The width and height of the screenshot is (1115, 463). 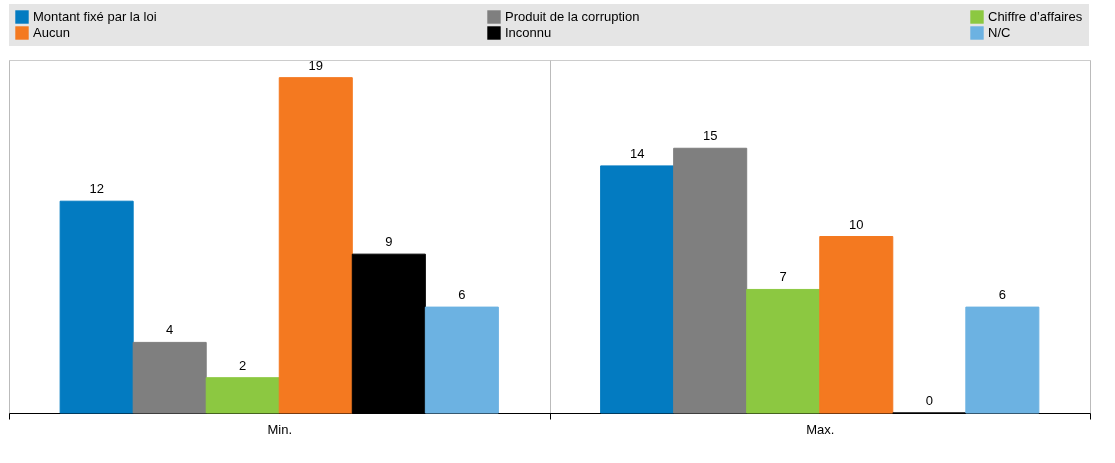 I want to click on data-label: 10, so click(x=856, y=224).